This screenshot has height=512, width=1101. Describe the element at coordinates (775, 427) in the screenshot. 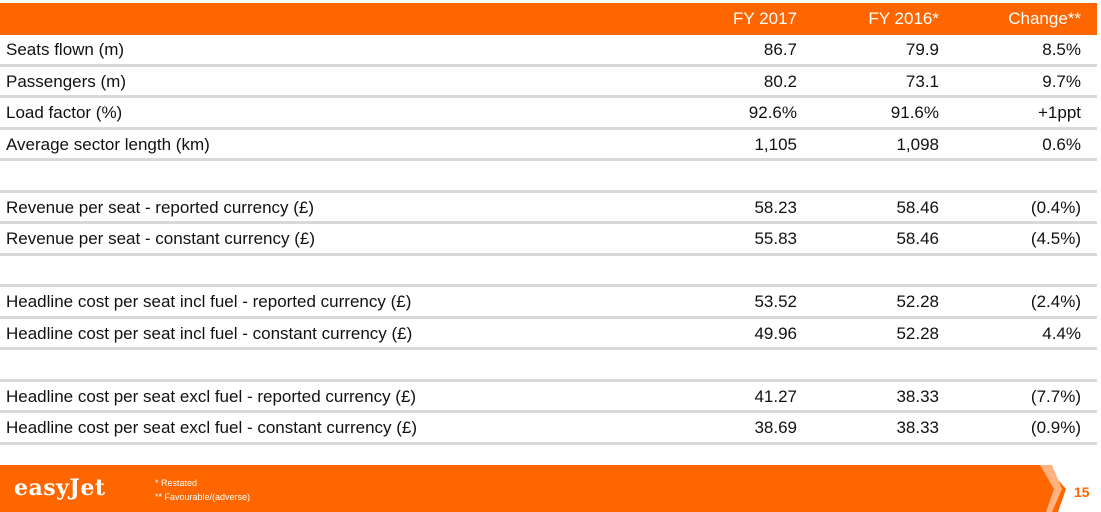

I see `cell: 38.69` at that location.